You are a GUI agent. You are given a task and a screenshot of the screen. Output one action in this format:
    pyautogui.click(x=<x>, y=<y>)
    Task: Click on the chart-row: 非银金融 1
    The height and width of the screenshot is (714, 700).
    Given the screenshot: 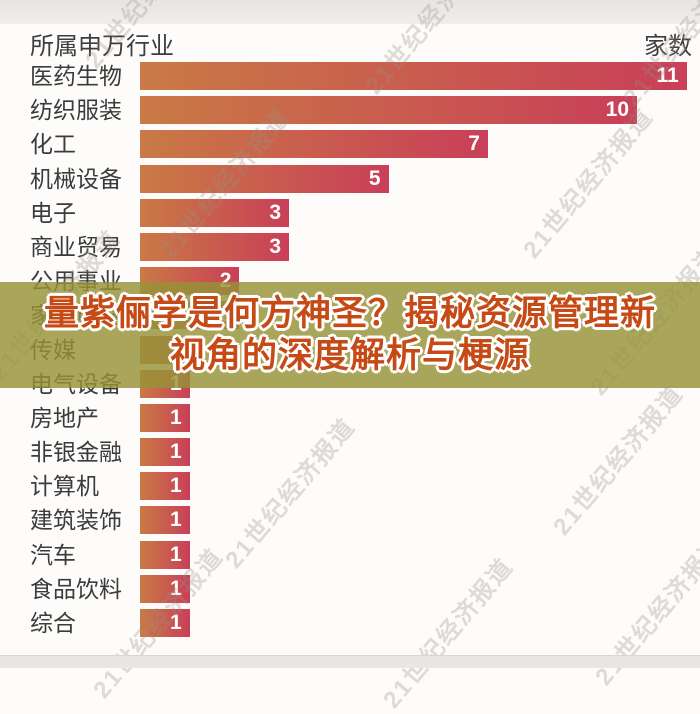 What is the action you would take?
    pyautogui.click(x=350, y=452)
    